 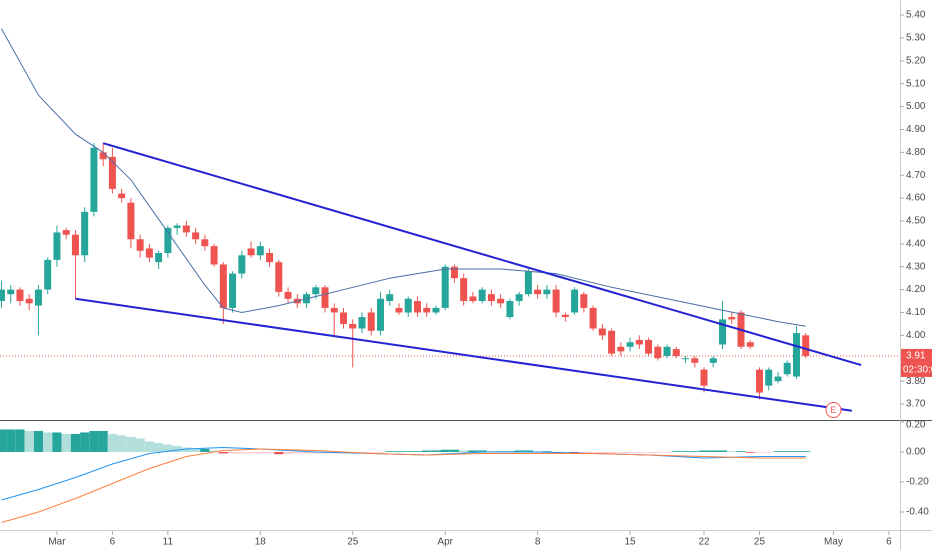 What do you see at coordinates (833, 542) in the screenshot?
I see `x-tick-label: May` at bounding box center [833, 542].